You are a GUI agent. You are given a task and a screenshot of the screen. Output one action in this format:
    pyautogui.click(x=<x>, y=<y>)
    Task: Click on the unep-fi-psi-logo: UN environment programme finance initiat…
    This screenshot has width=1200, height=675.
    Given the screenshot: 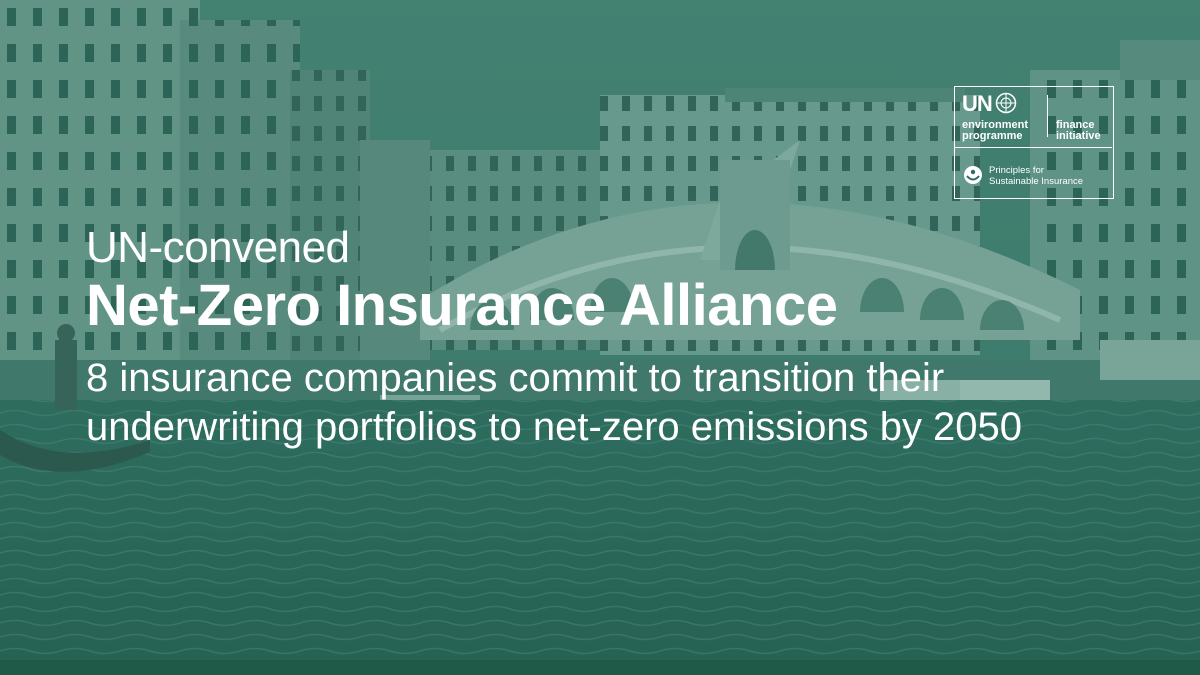 What is the action you would take?
    pyautogui.click(x=1034, y=142)
    